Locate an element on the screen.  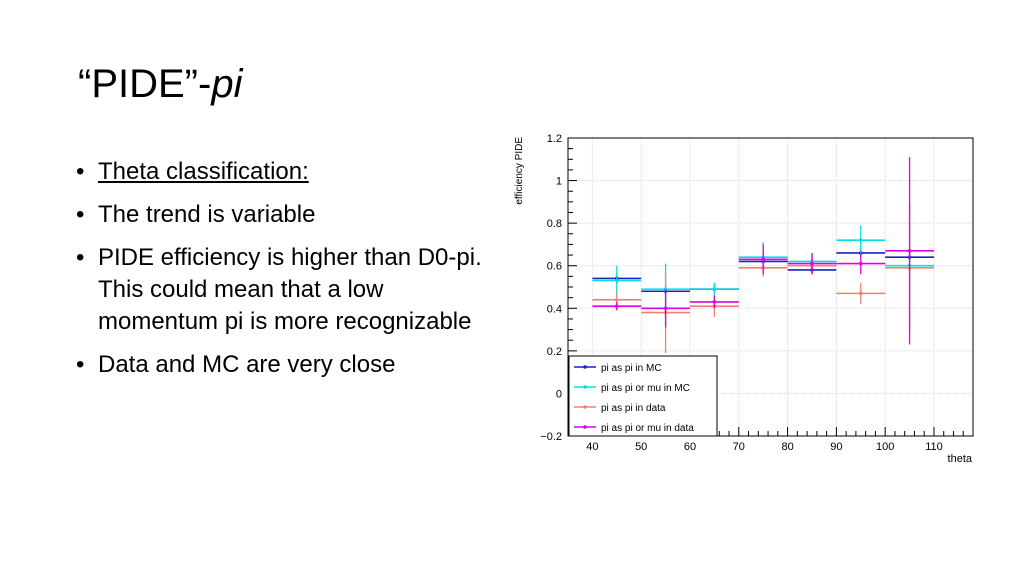
x-tick-label: 90 is located at coordinates (836, 447).